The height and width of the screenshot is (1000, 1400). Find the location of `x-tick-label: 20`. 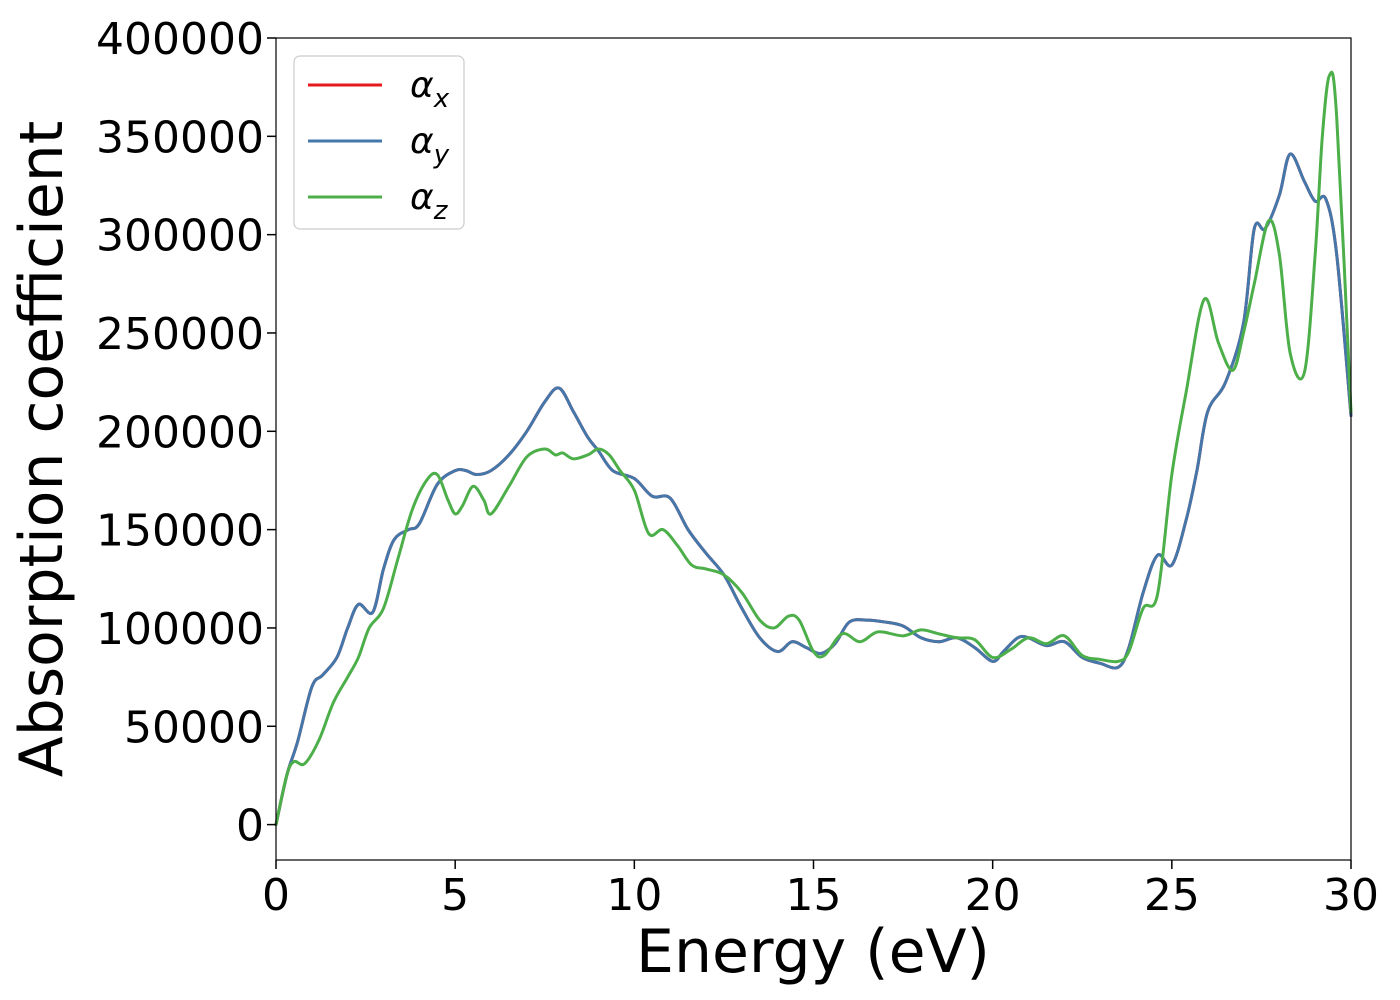

x-tick-label: 20 is located at coordinates (993, 895).